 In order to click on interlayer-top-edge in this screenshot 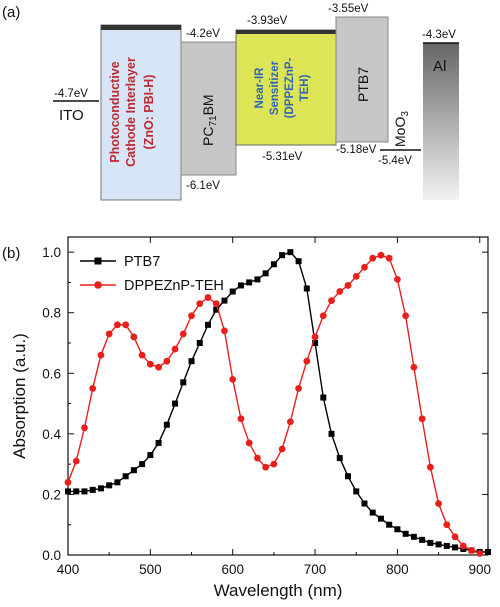, I will do `click(141, 27)`.